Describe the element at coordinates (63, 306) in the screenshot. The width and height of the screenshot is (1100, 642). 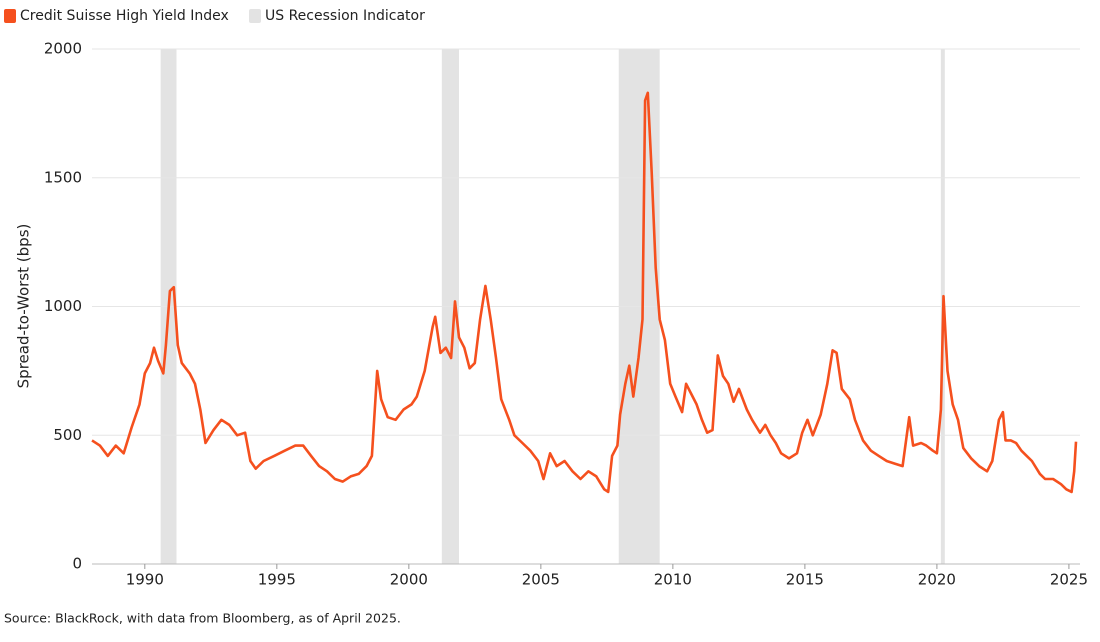
I see `y-tick-label: 1000` at that location.